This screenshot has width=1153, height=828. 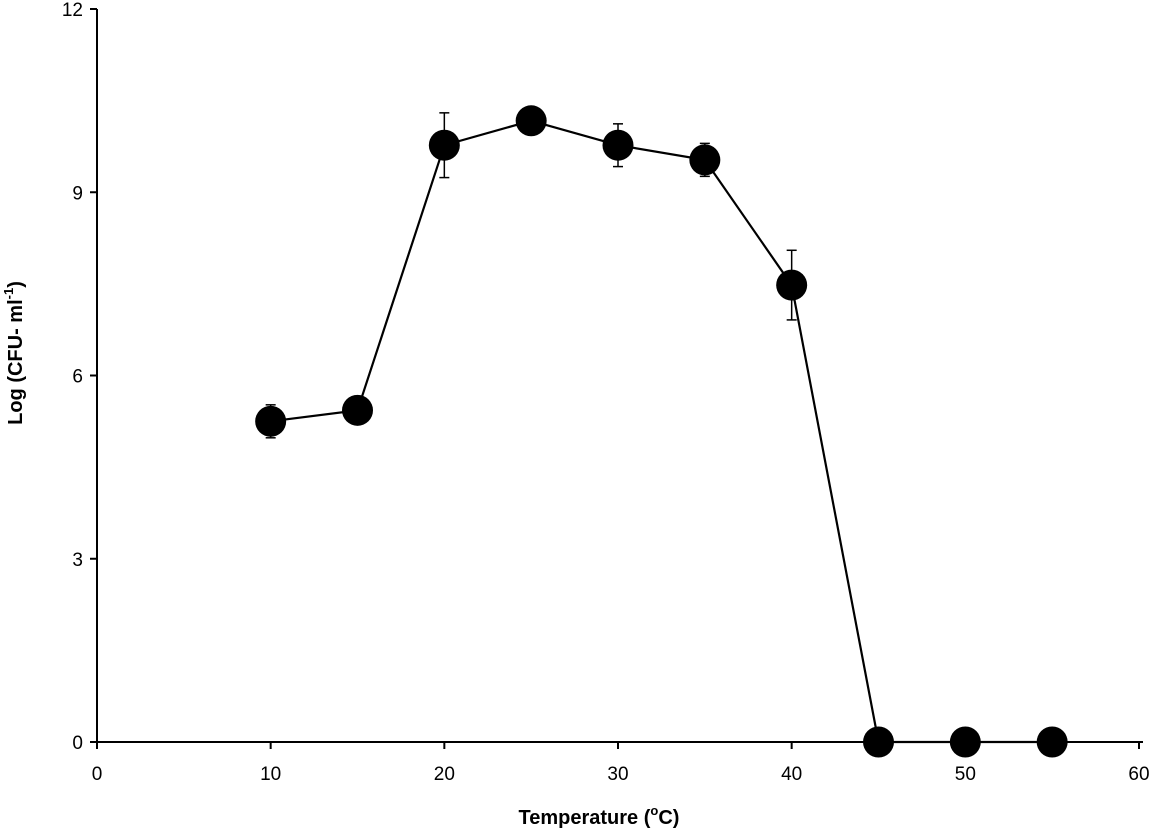 What do you see at coordinates (965, 774) in the screenshot?
I see `x-tick-label: 50` at bounding box center [965, 774].